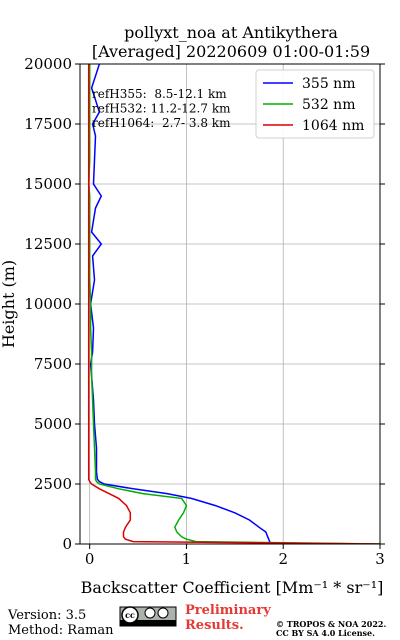  Describe the element at coordinates (48, 244) in the screenshot. I see `y-tick-label: 12500` at that location.